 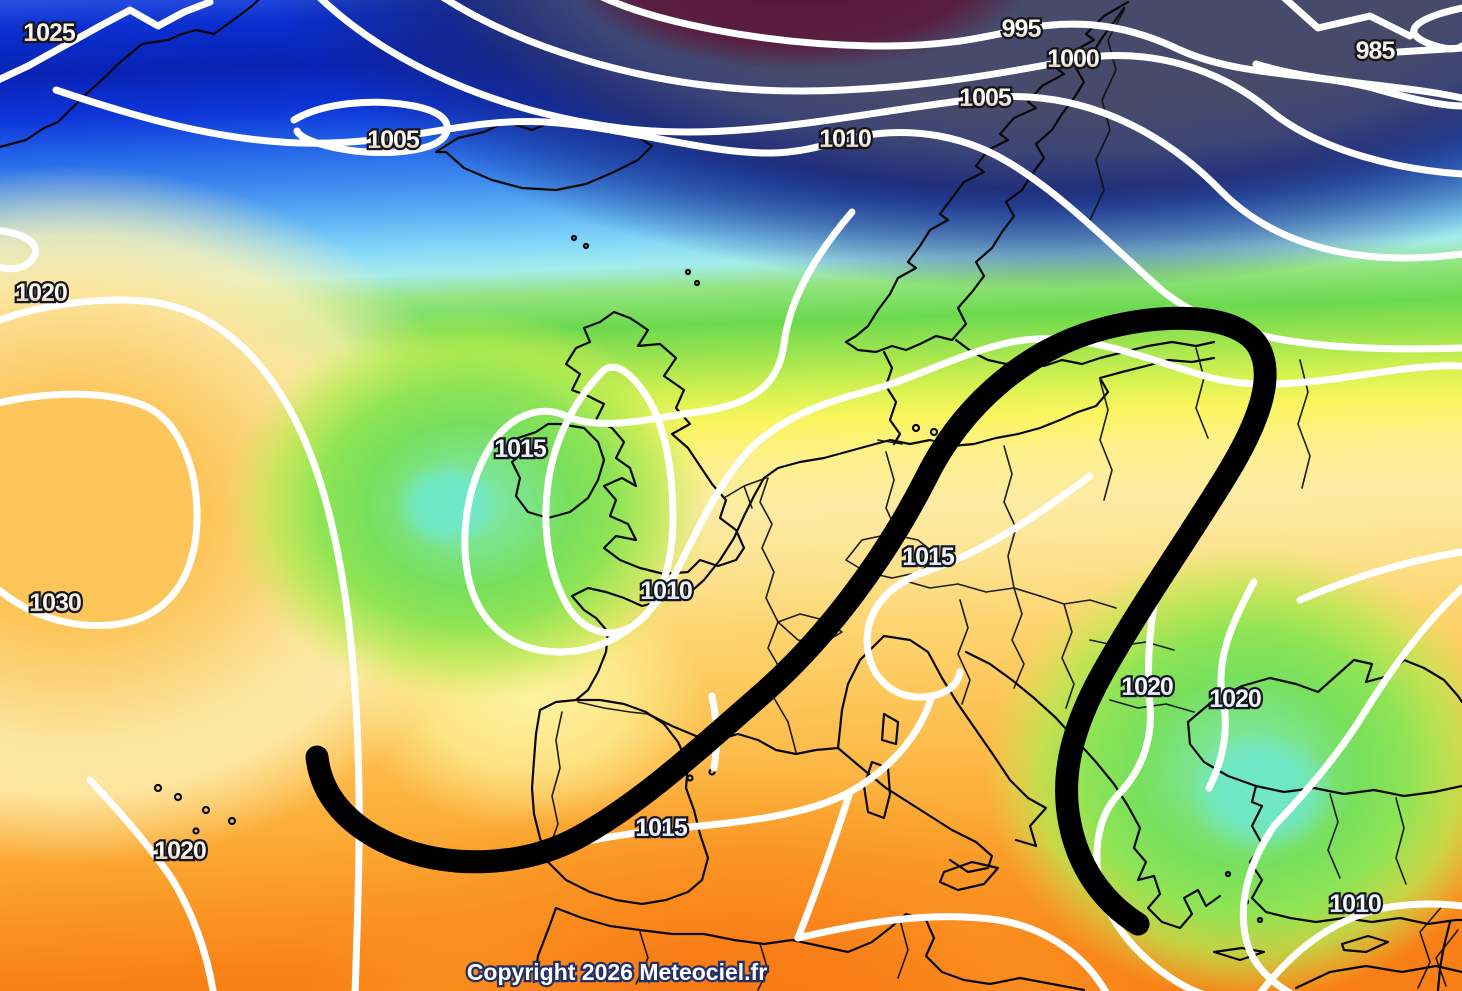 I want to click on pressure-label: 1000, so click(x=1073, y=59).